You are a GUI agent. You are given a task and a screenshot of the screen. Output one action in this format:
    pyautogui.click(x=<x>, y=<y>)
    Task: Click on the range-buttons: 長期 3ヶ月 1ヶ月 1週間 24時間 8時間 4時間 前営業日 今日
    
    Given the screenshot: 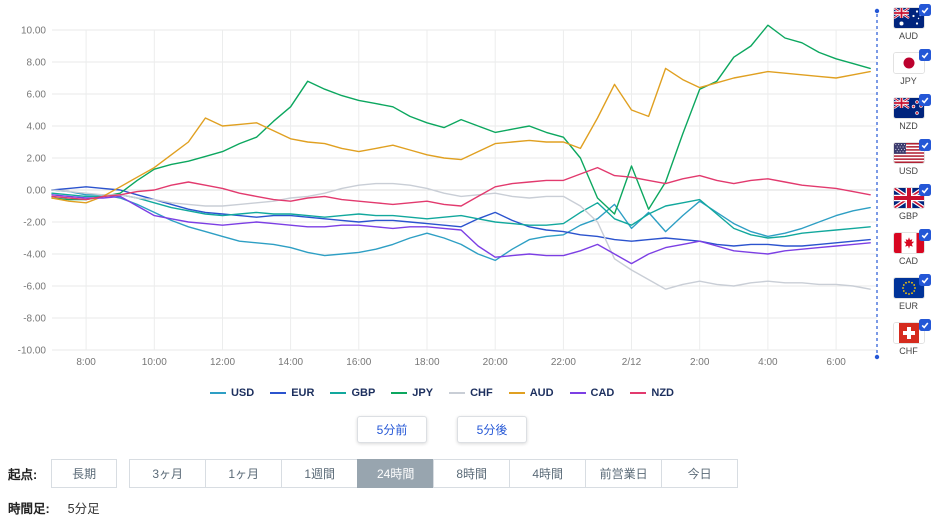 What is the action you would take?
    pyautogui.click(x=395, y=473)
    